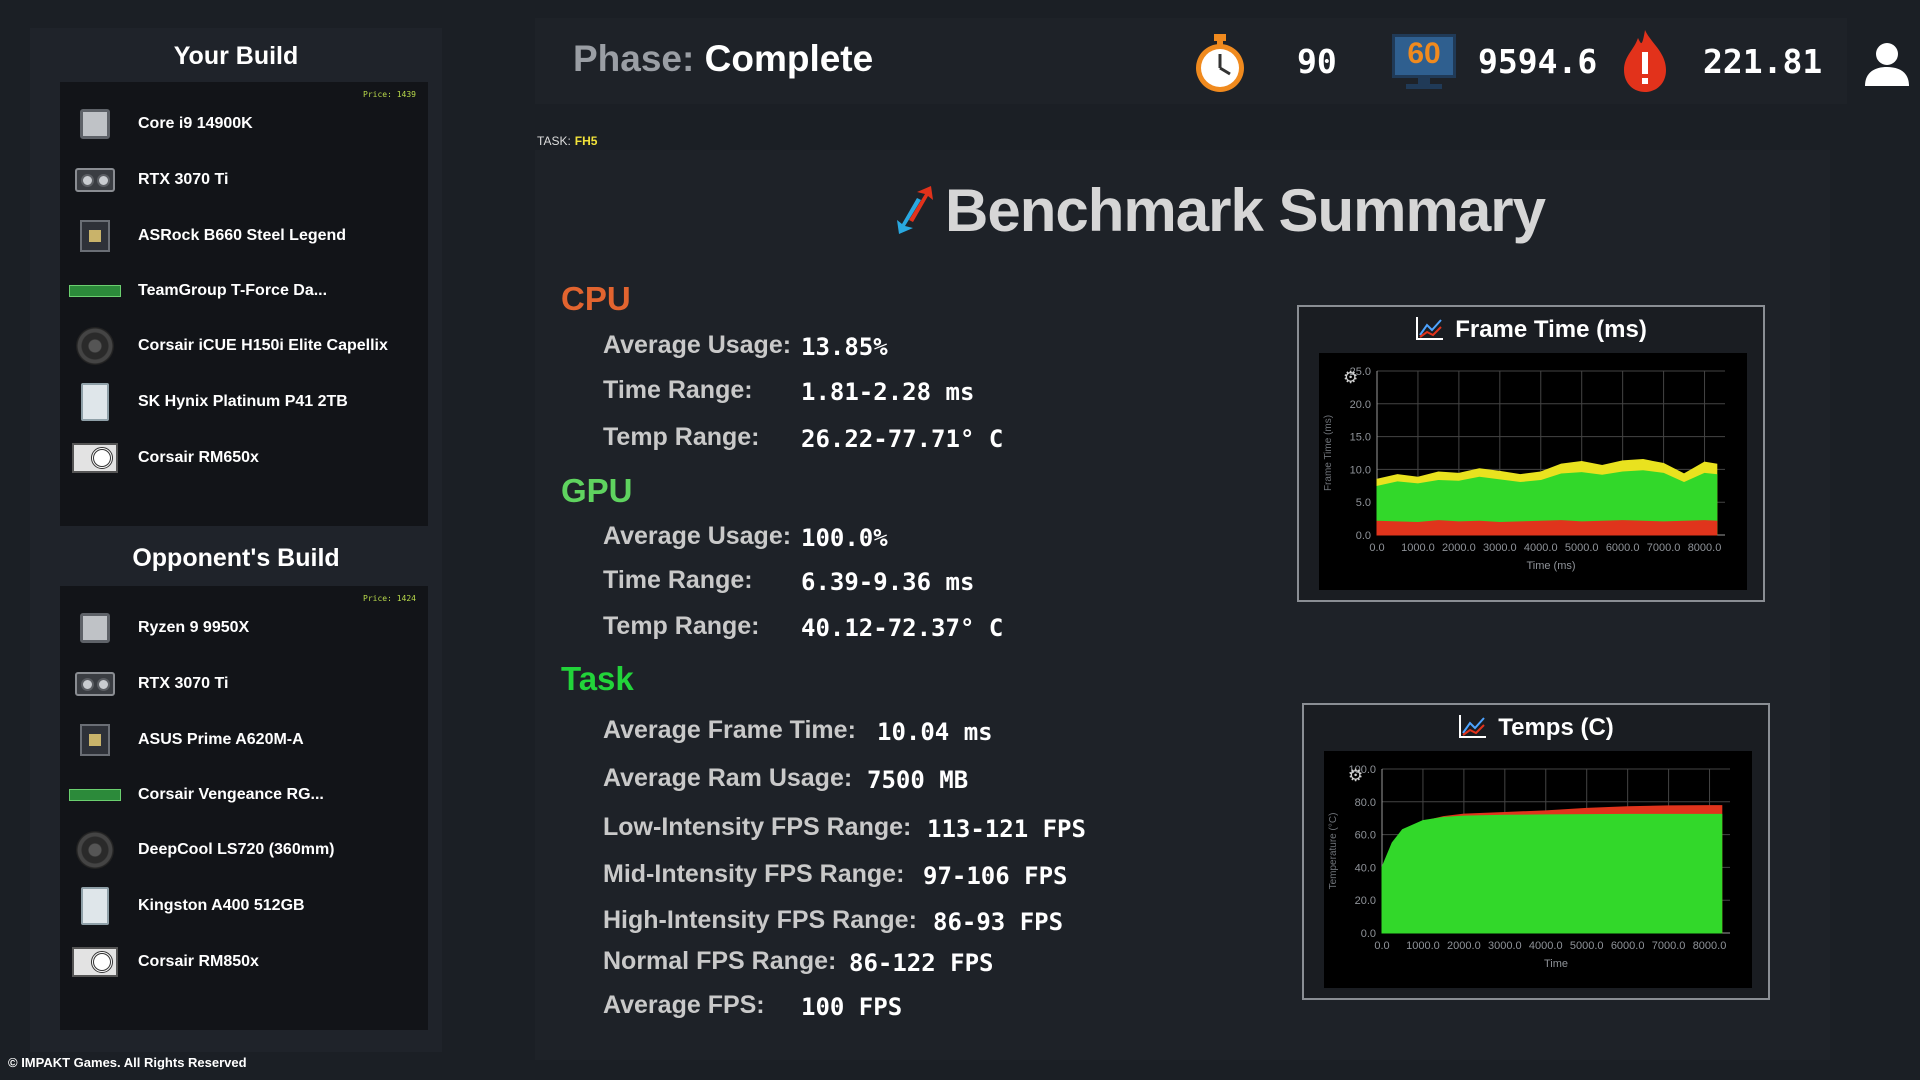 The image size is (1920, 1080). Describe the element at coordinates (195, 123) in the screenshot. I see `your-build-part-name: Core i9 14900K` at that location.